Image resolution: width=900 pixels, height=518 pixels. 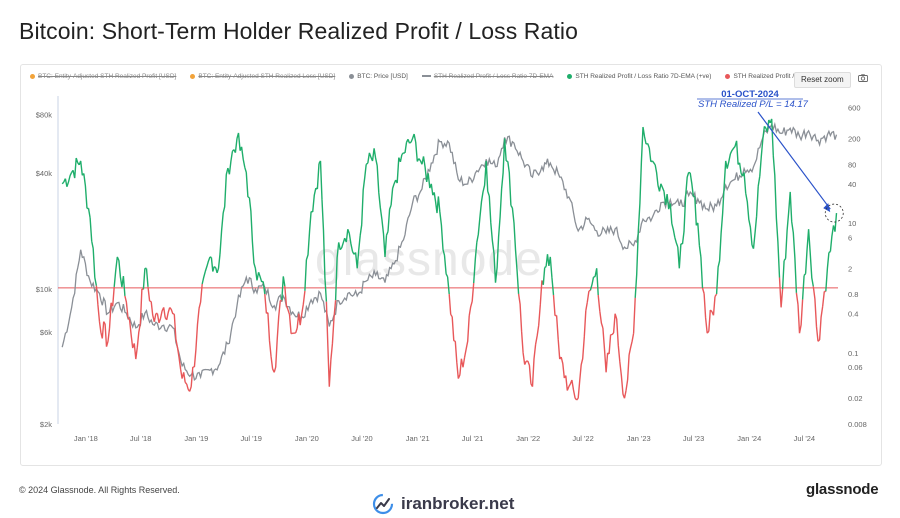 I want to click on x-axis-tick: Jan '22, so click(x=528, y=438).